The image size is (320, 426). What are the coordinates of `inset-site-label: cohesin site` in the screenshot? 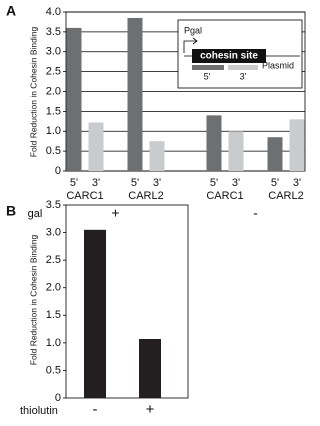 It's located at (229, 56).